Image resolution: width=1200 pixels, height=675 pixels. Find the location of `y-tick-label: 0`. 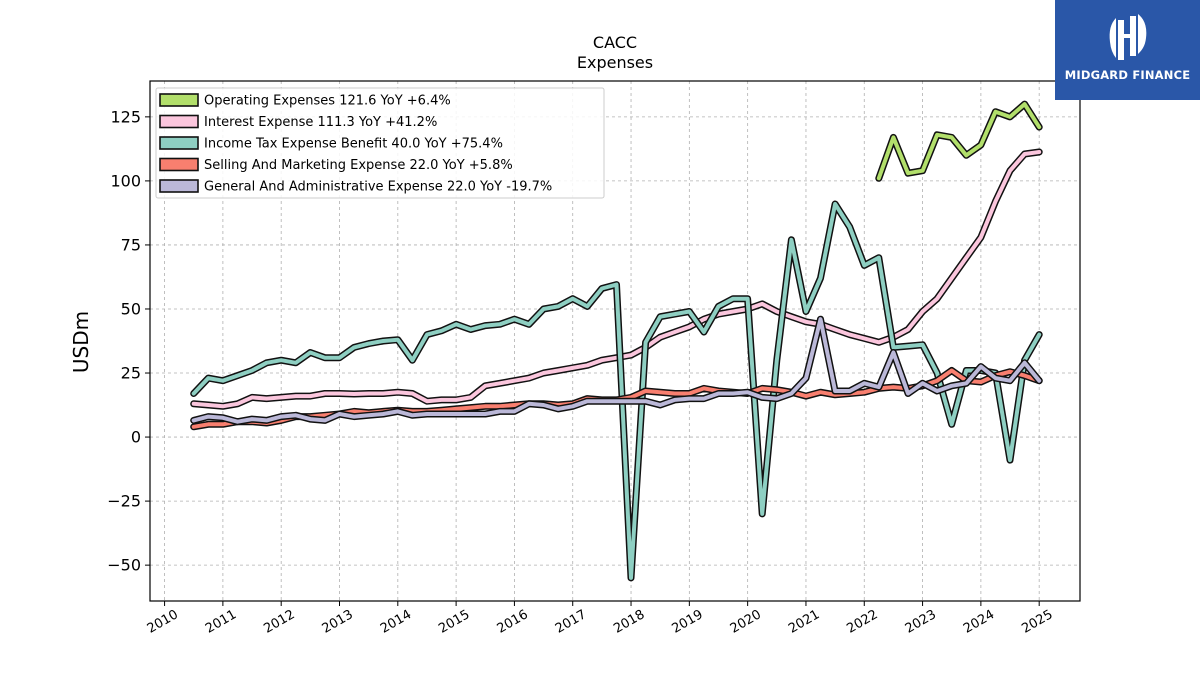

y-tick-label: 0 is located at coordinates (136, 437).